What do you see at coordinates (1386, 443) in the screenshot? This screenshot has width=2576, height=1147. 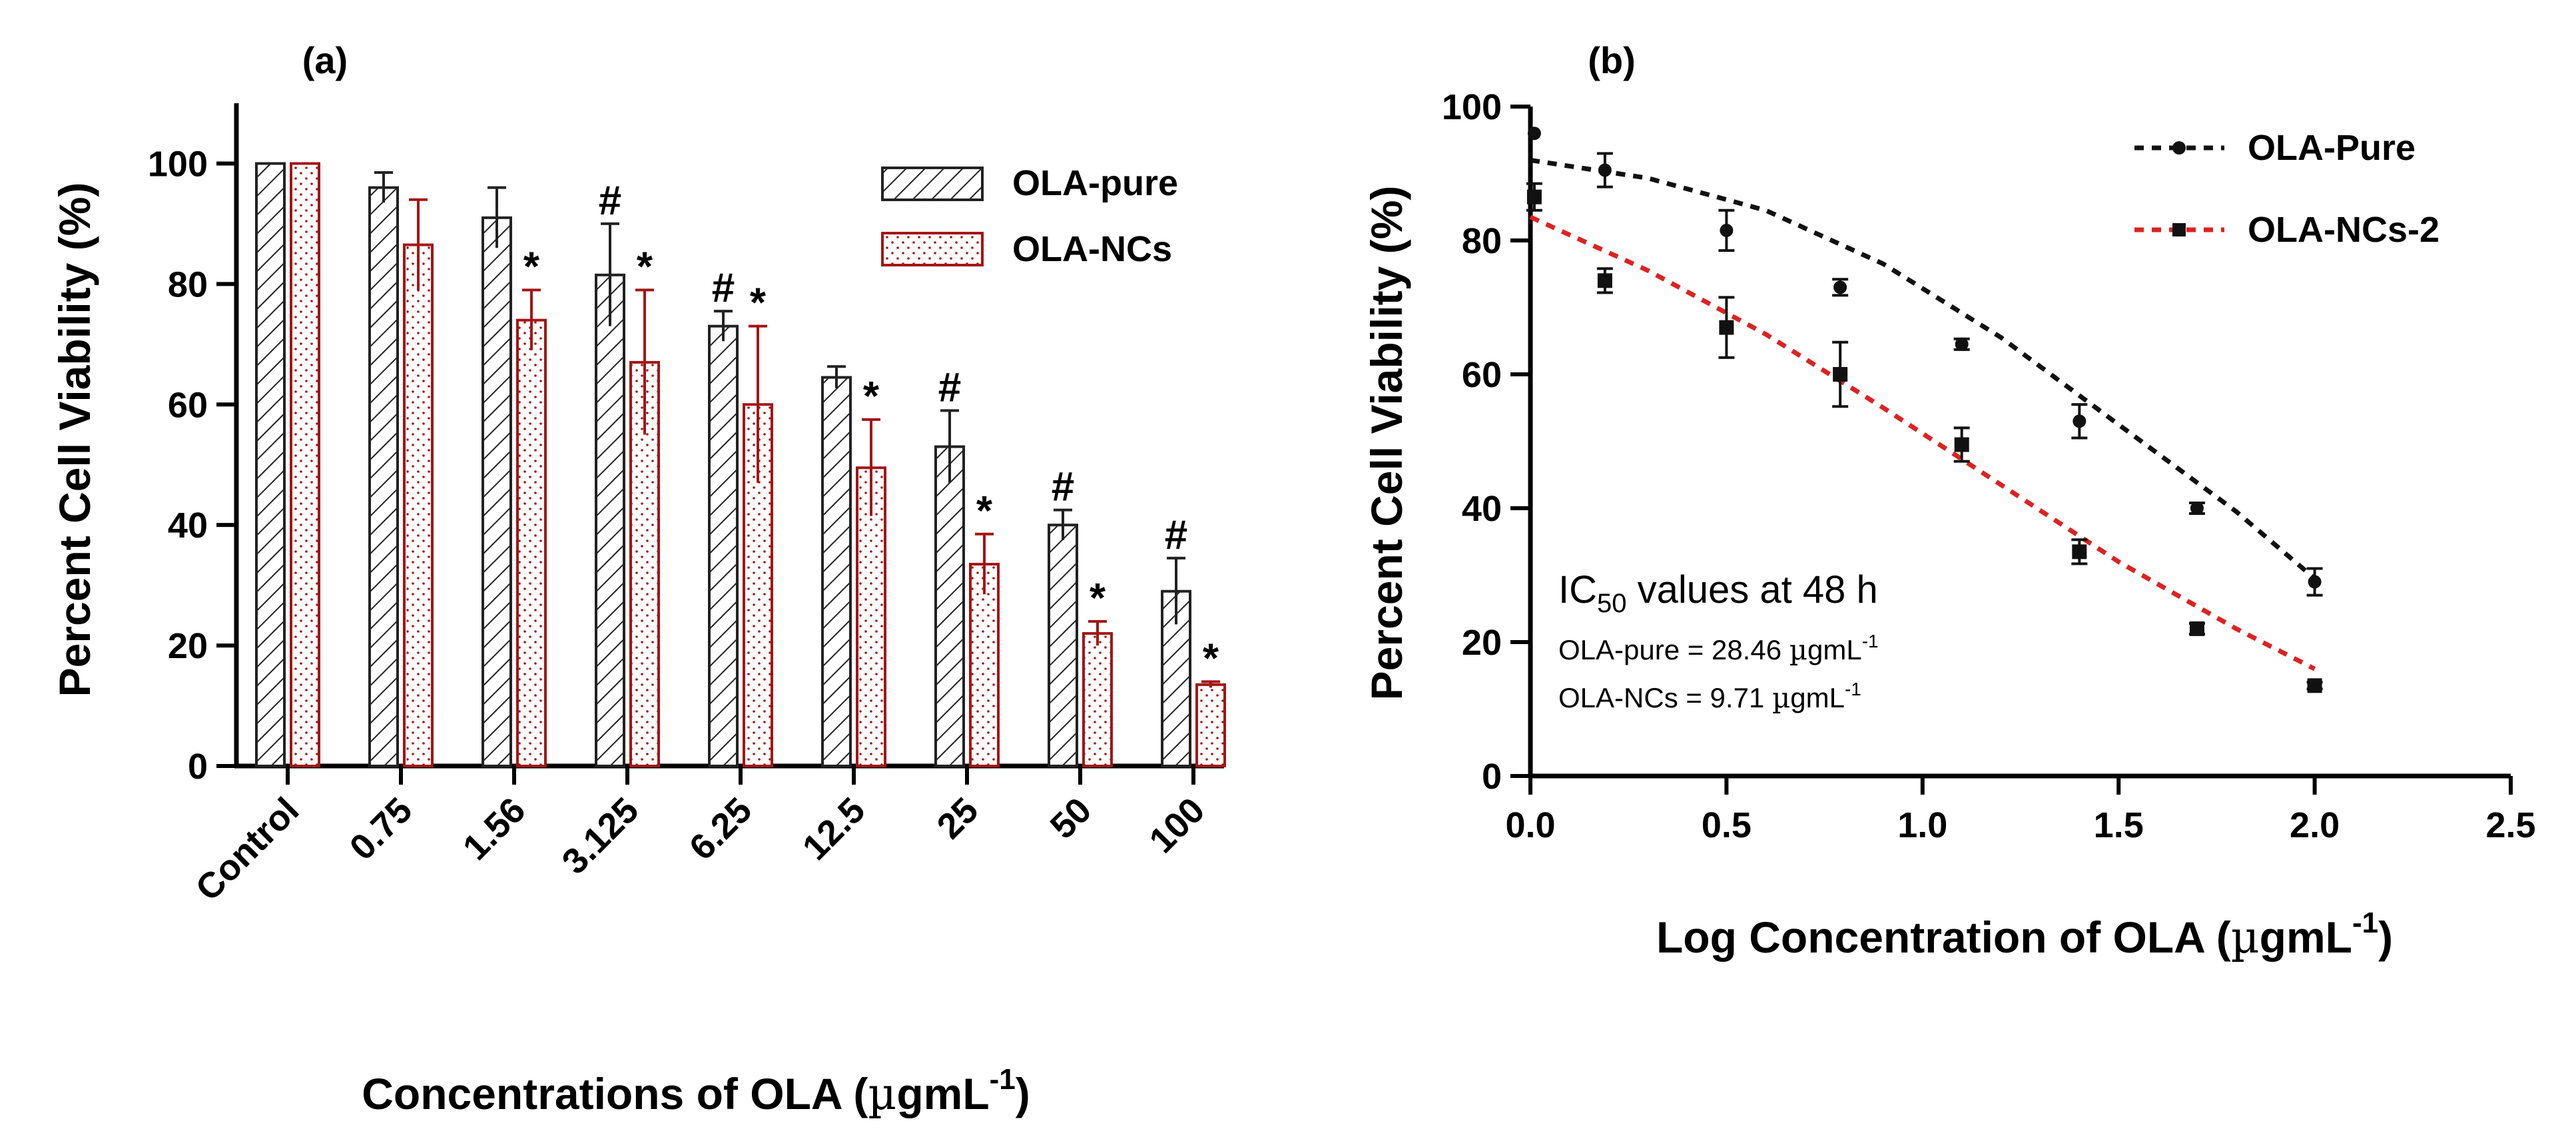 I see `panel-b-y-label: Percent Cell Viability (%)` at bounding box center [1386, 443].